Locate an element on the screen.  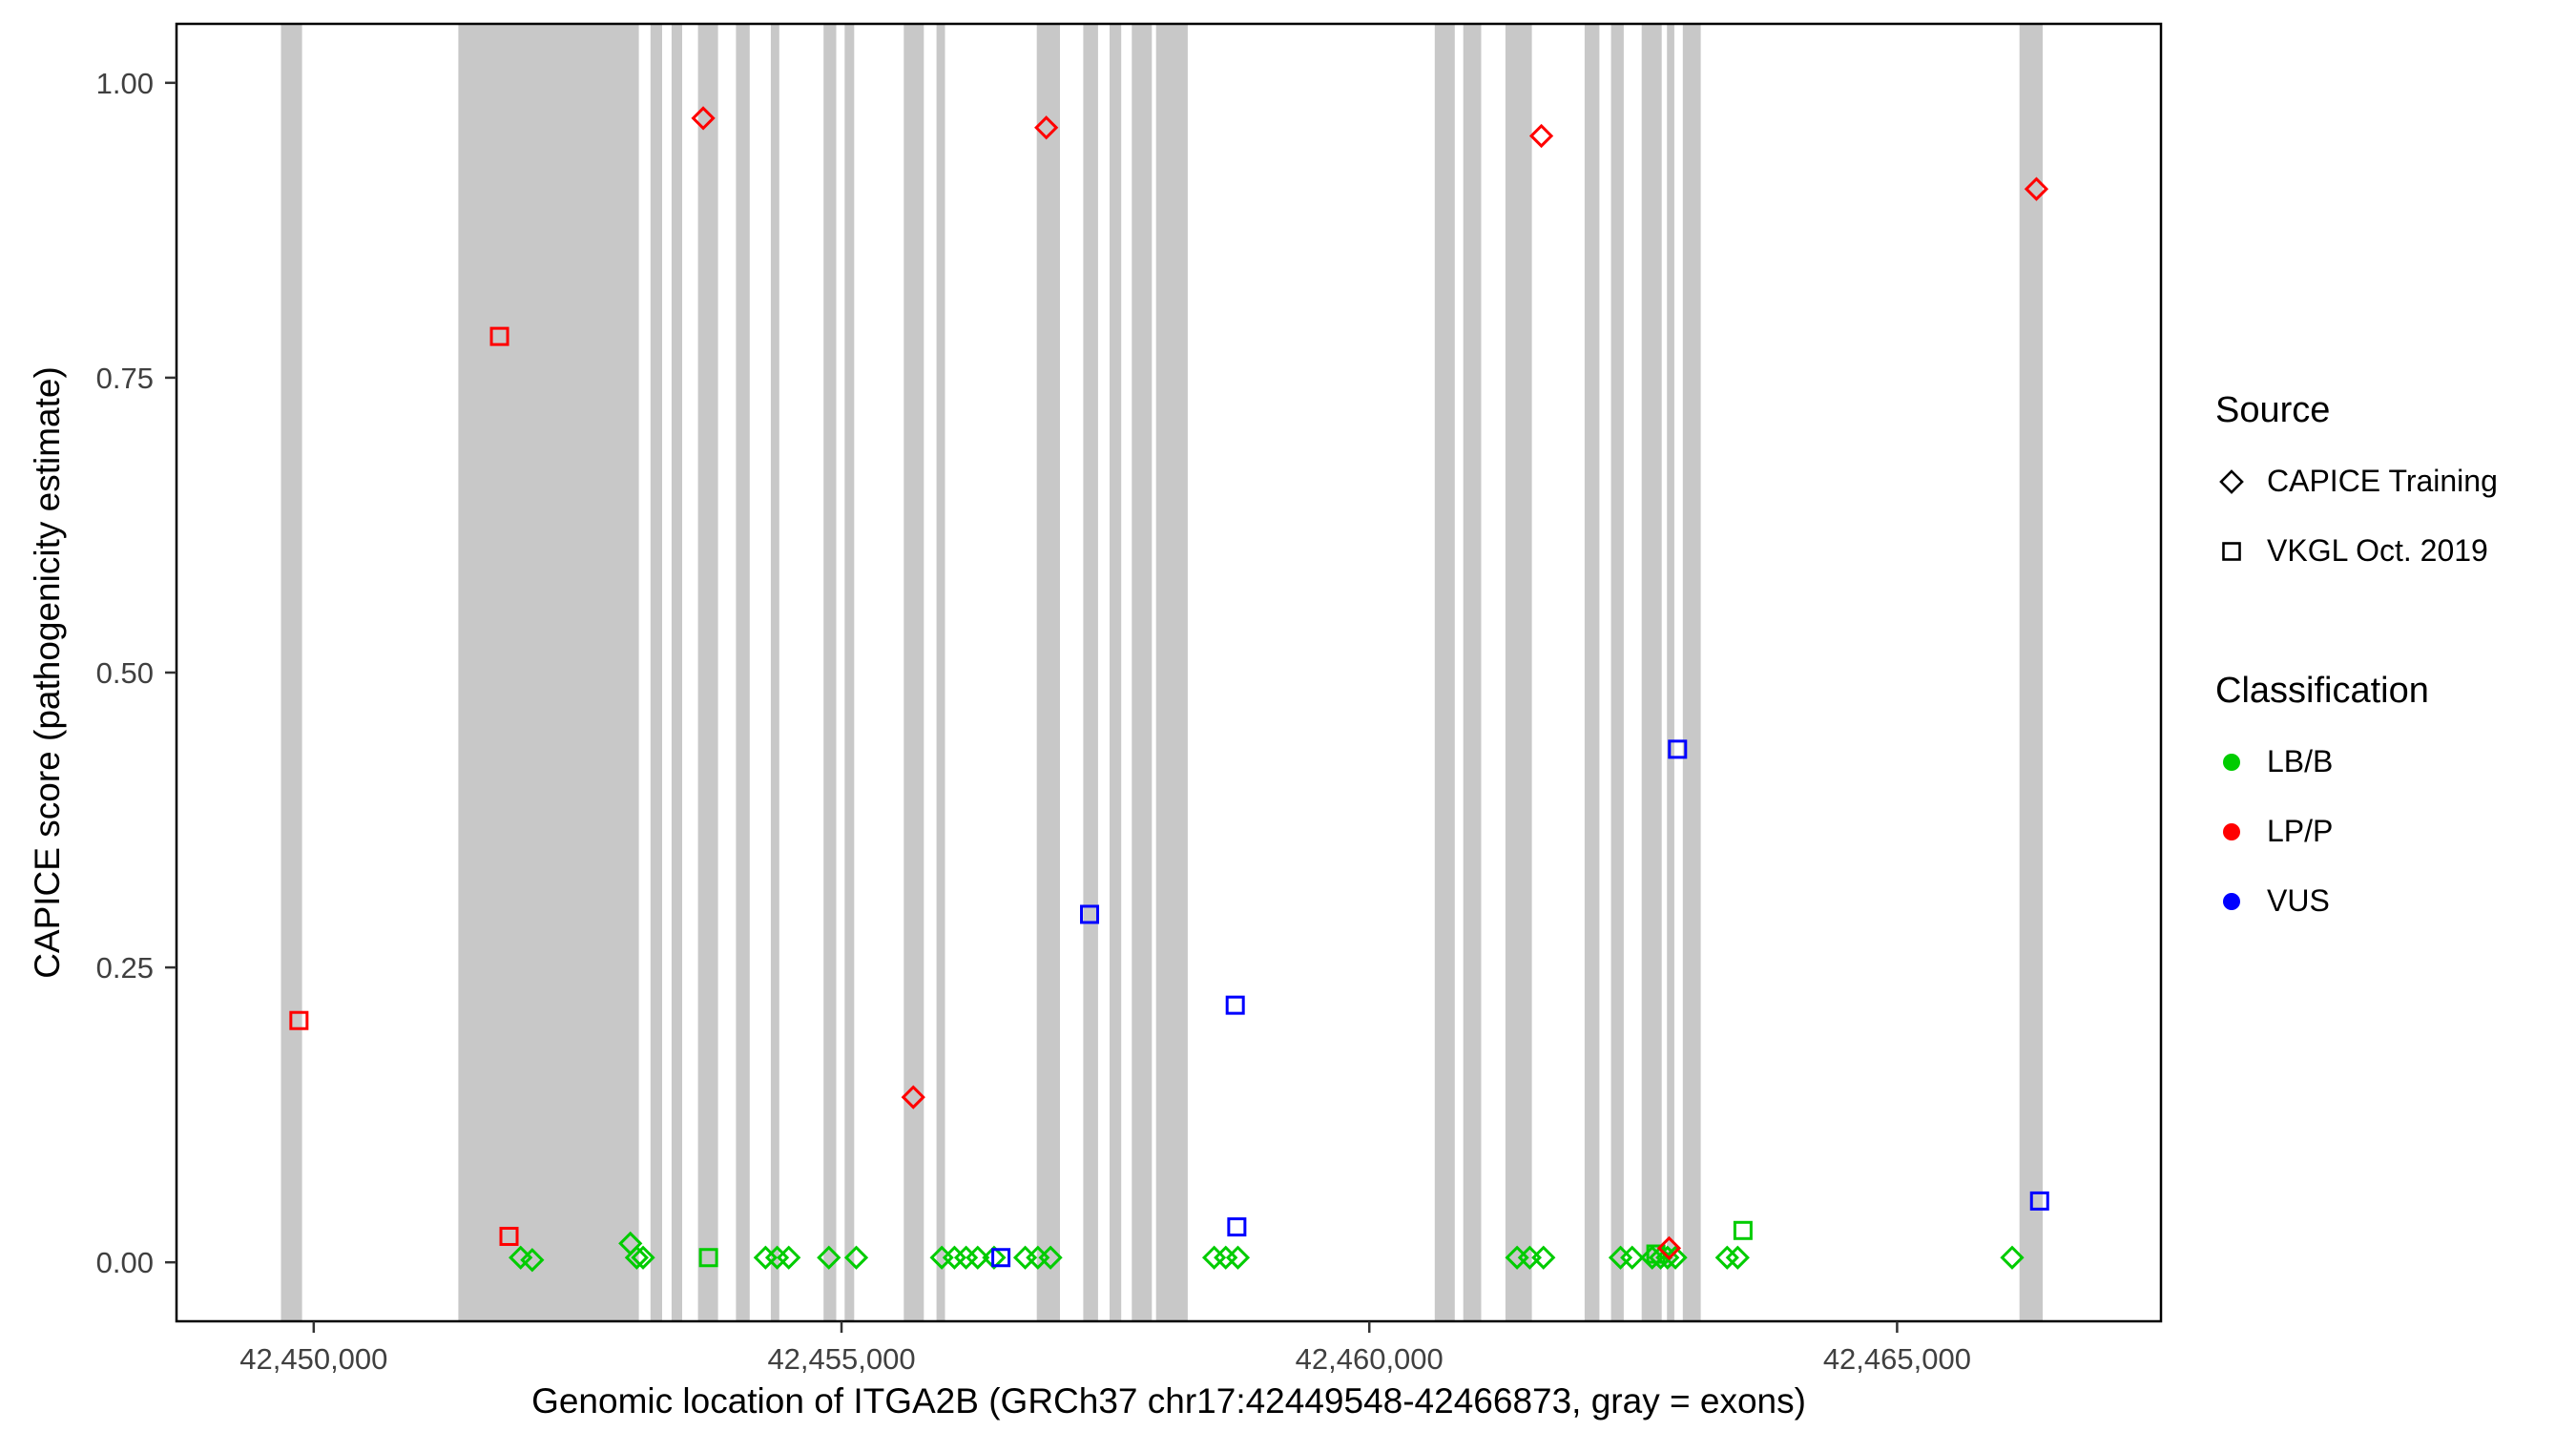
red-dot-icon is located at coordinates (2231, 831).